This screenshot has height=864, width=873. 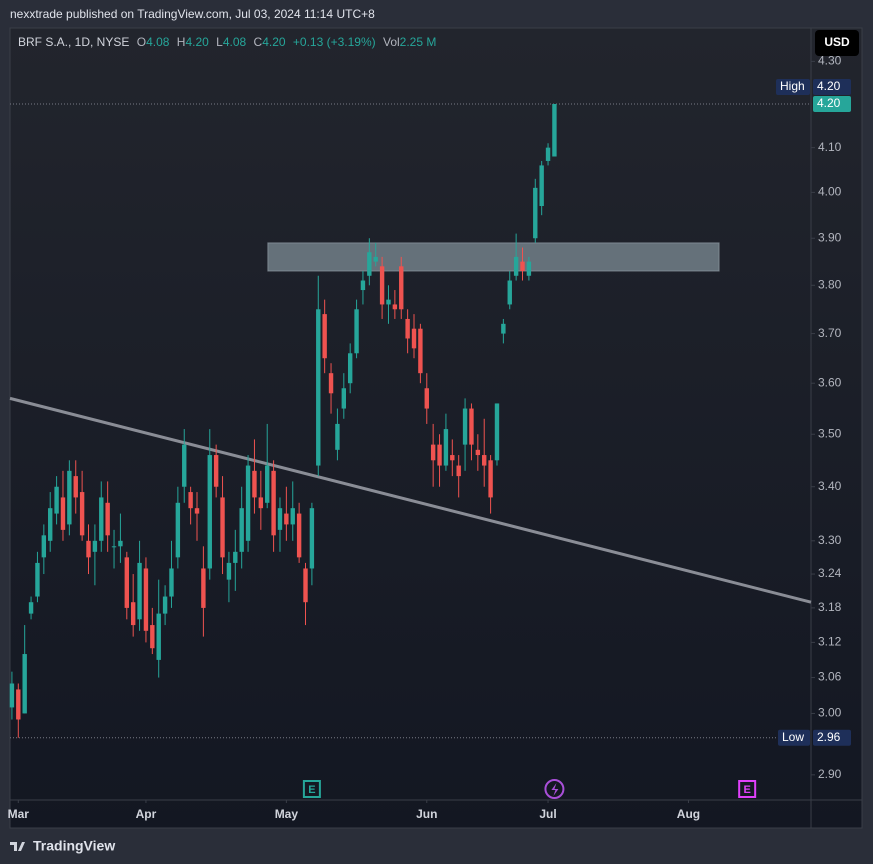 I want to click on symbol: BRF S.A., 1D, NYSE, so click(x=73, y=42).